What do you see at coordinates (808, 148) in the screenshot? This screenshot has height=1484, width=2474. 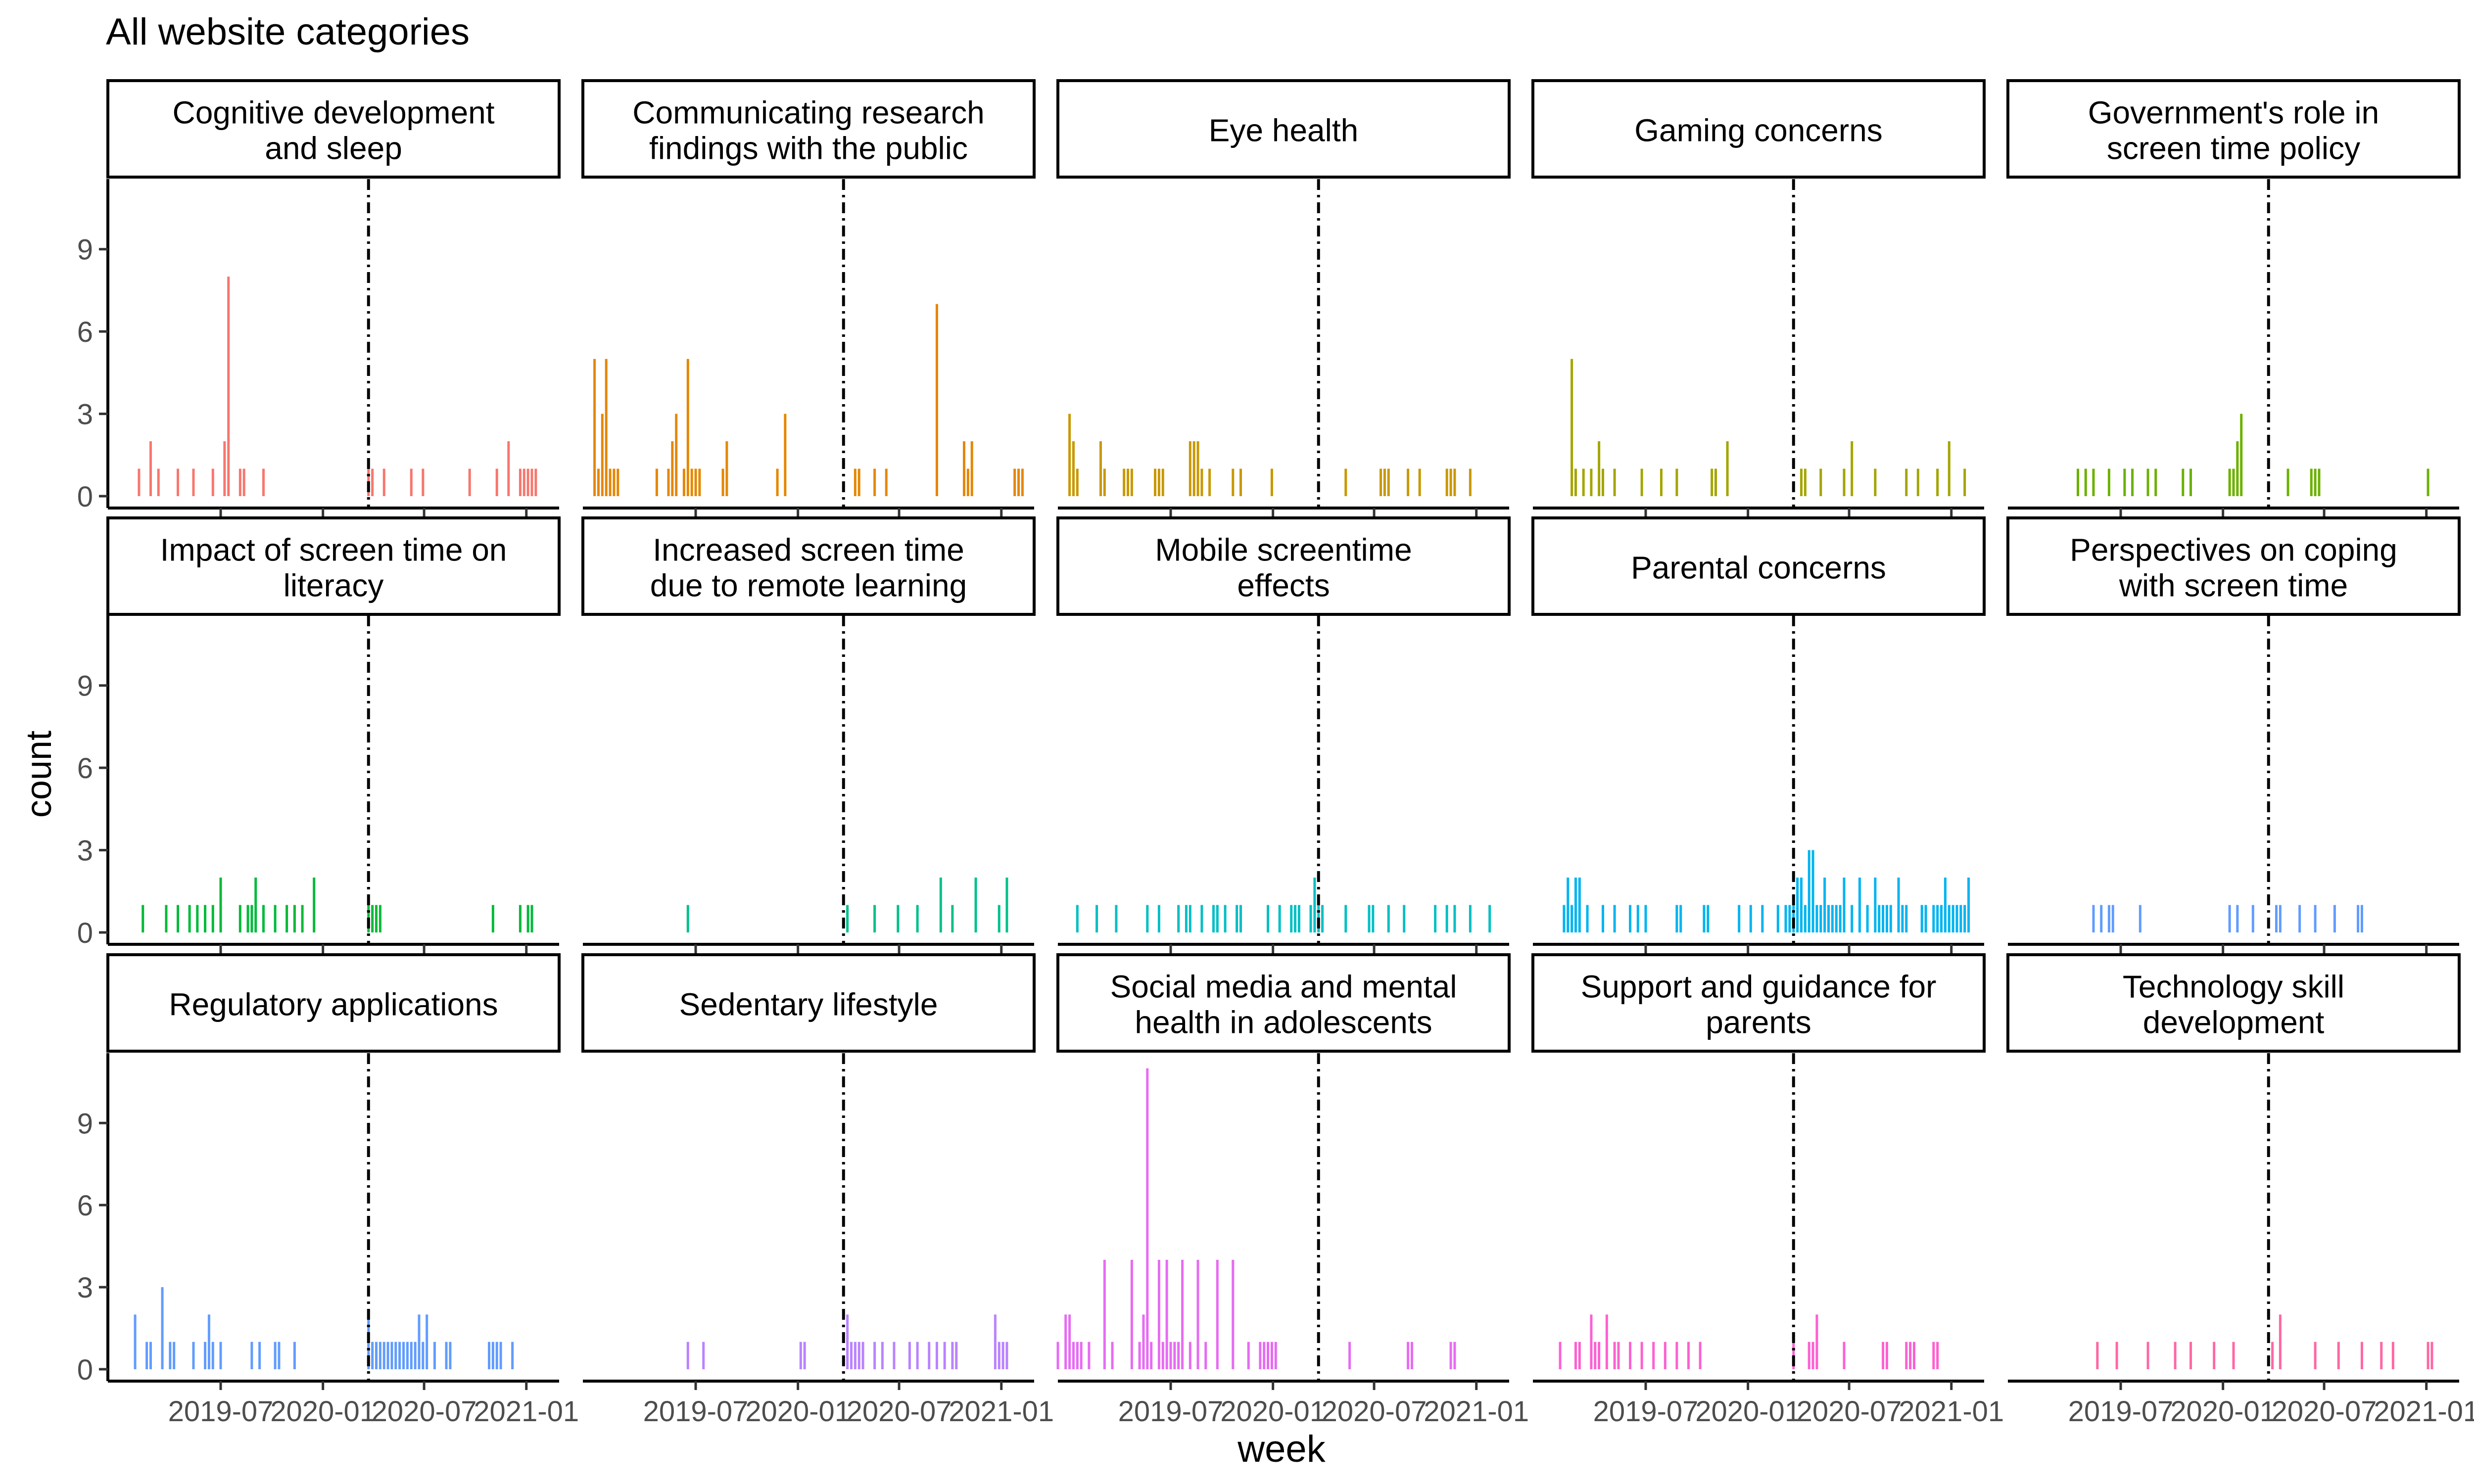 I see `facet-label: findings with the public` at bounding box center [808, 148].